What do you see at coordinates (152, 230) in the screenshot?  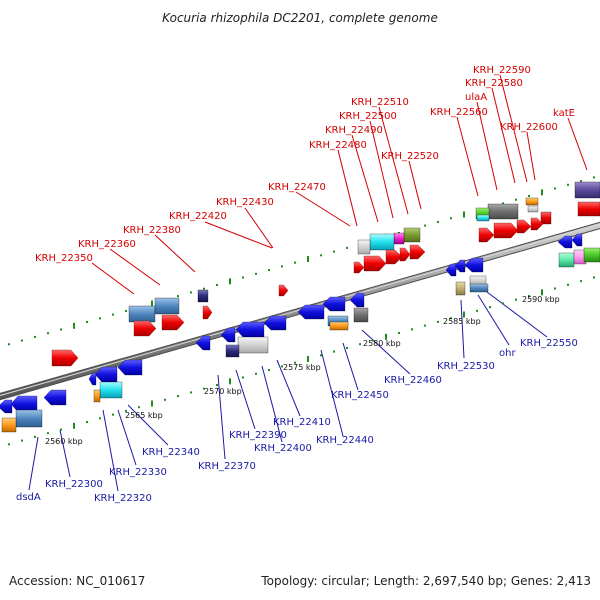 I see `gene-label-krh22380: KRH_22380` at bounding box center [152, 230].